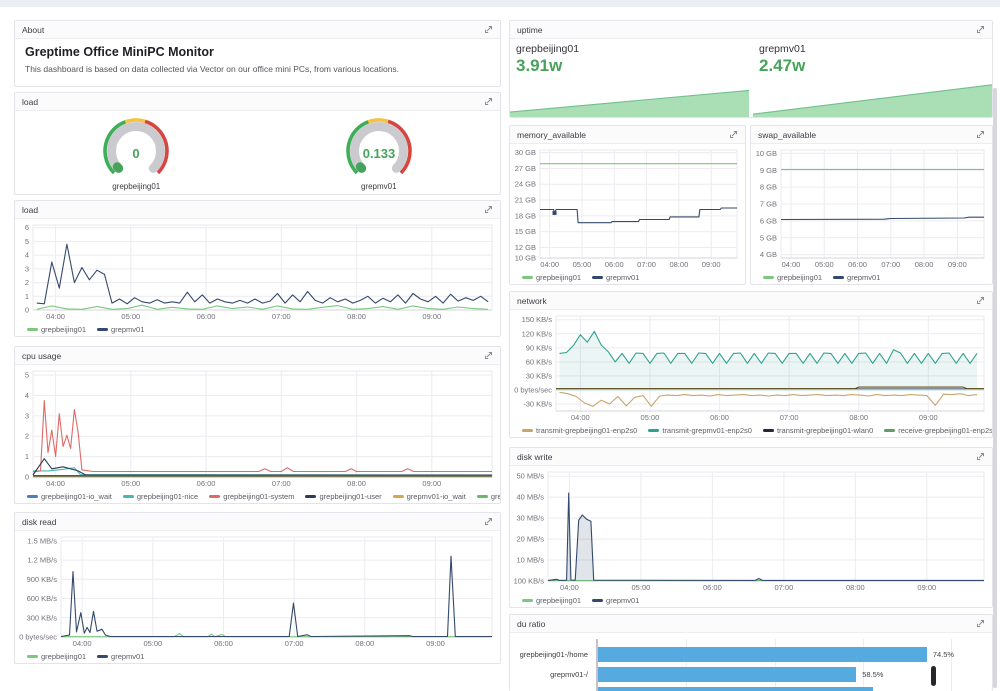  Describe the element at coordinates (251, 496) in the screenshot. I see `legend-item: grepbeijing01-system` at that location.